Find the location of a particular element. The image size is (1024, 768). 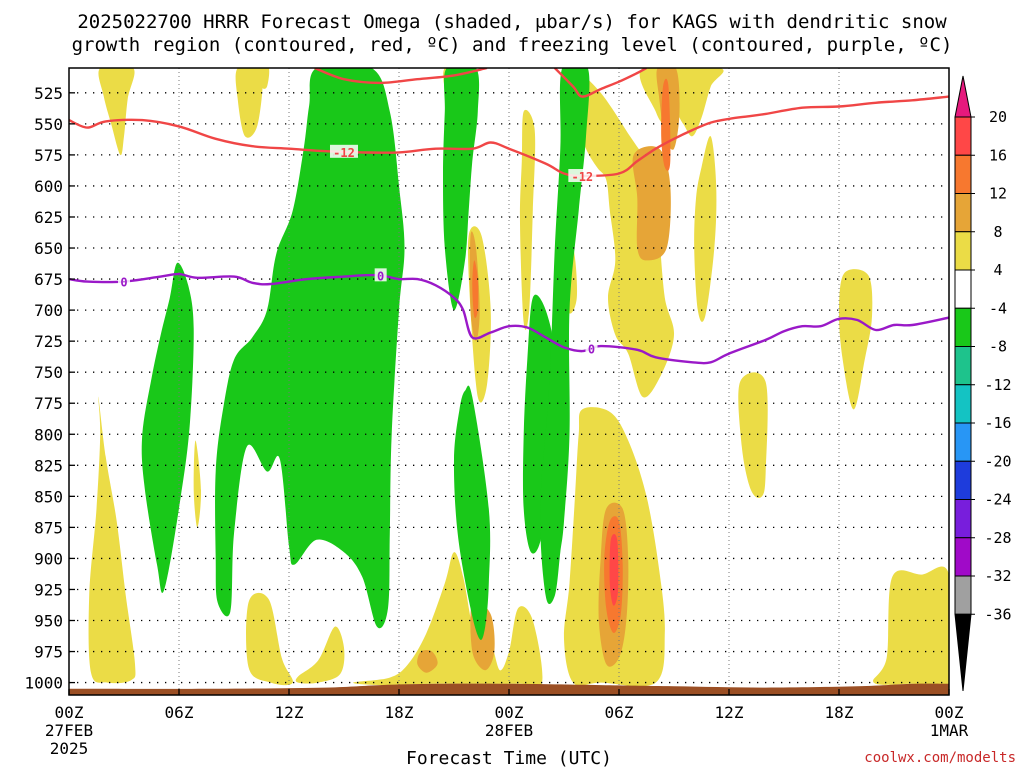

y-tick-label: 750 is located at coordinates (48, 372).